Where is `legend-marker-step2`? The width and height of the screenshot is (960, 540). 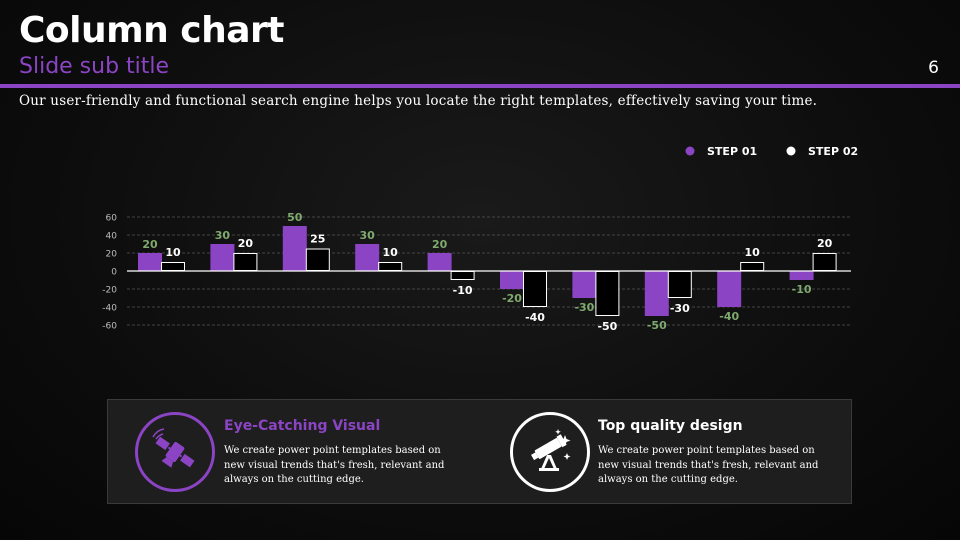 legend-marker-step2 is located at coordinates (791, 151).